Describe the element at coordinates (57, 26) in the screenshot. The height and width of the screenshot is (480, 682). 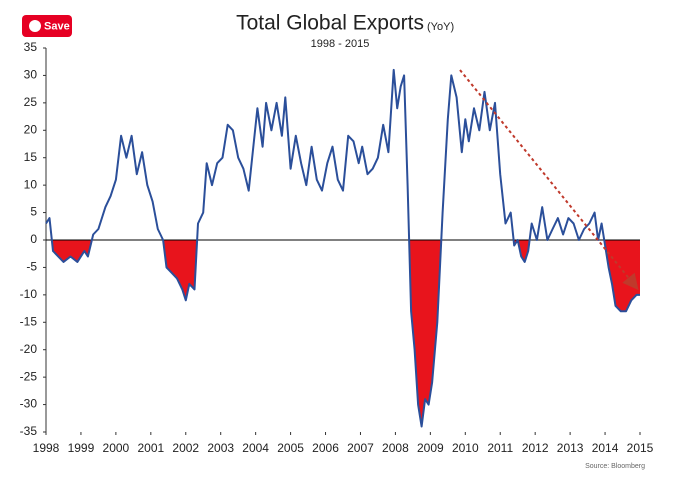
I see `save-label: Save` at that location.